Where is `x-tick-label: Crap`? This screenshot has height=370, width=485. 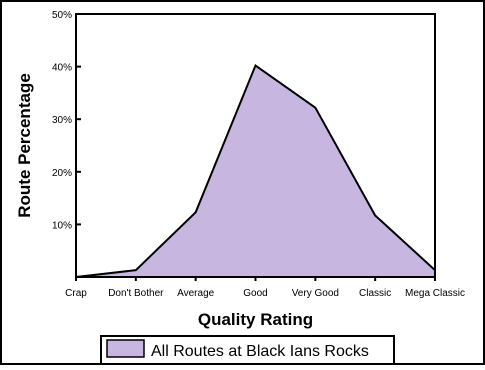 x-tick-label: Crap is located at coordinates (76, 293).